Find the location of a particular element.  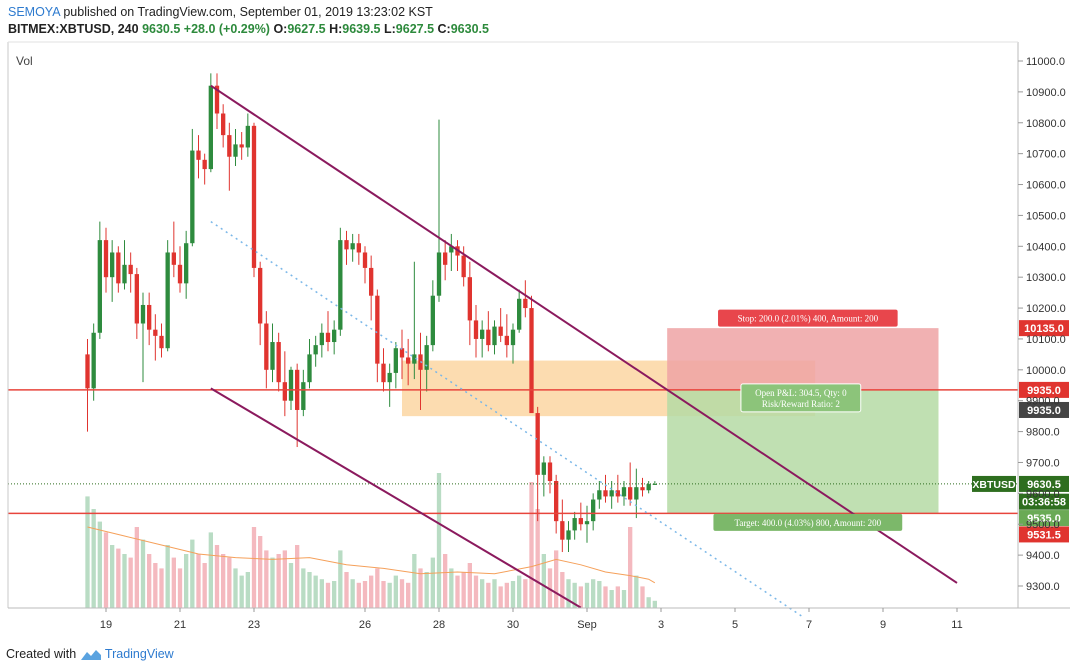

author-link: SEMOYA is located at coordinates (34, 12).